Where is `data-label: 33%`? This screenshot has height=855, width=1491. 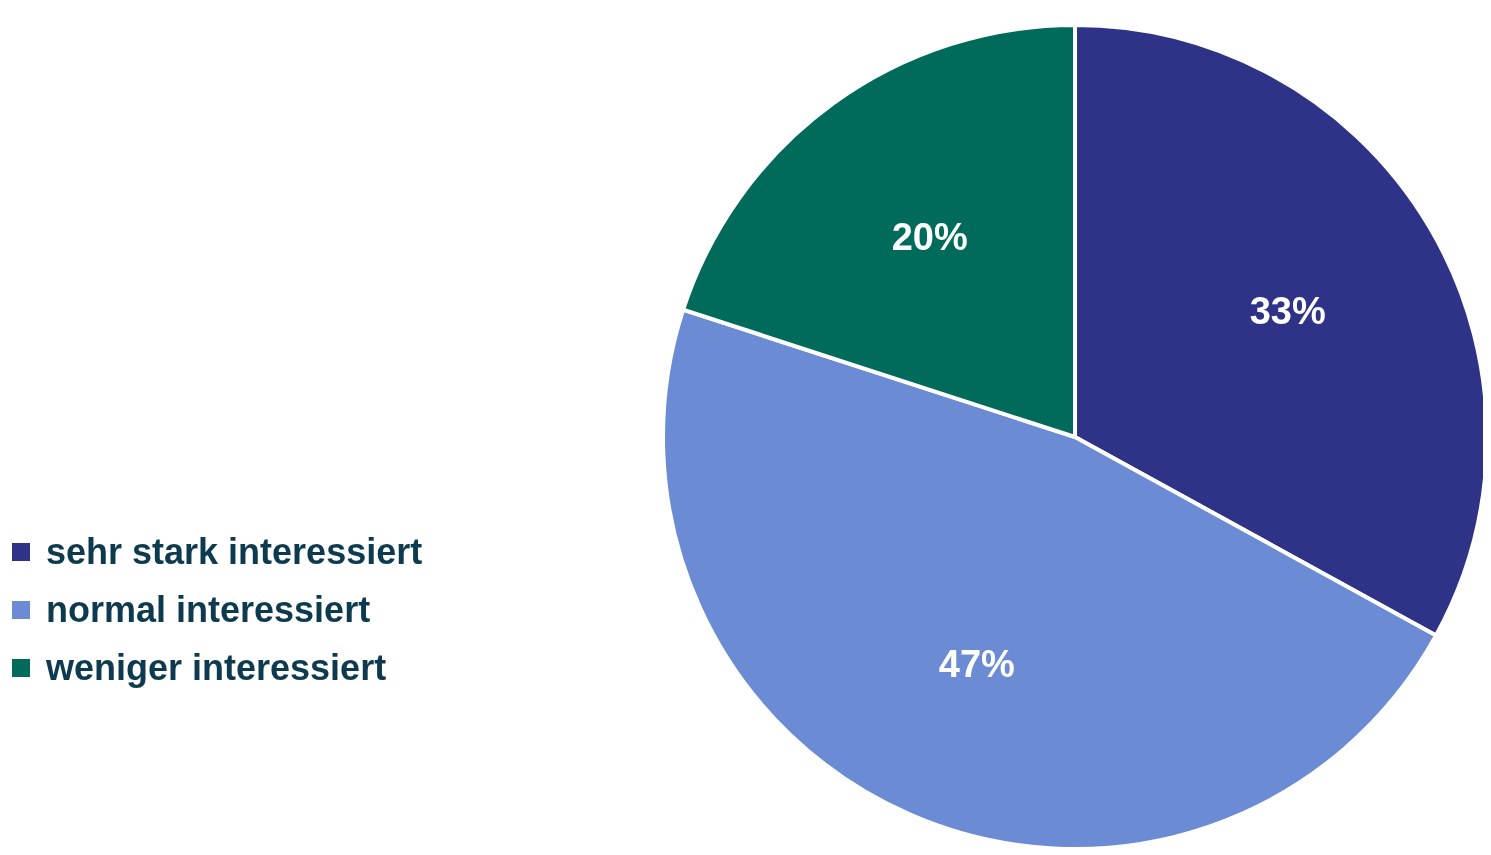
data-label: 33% is located at coordinates (1287, 311).